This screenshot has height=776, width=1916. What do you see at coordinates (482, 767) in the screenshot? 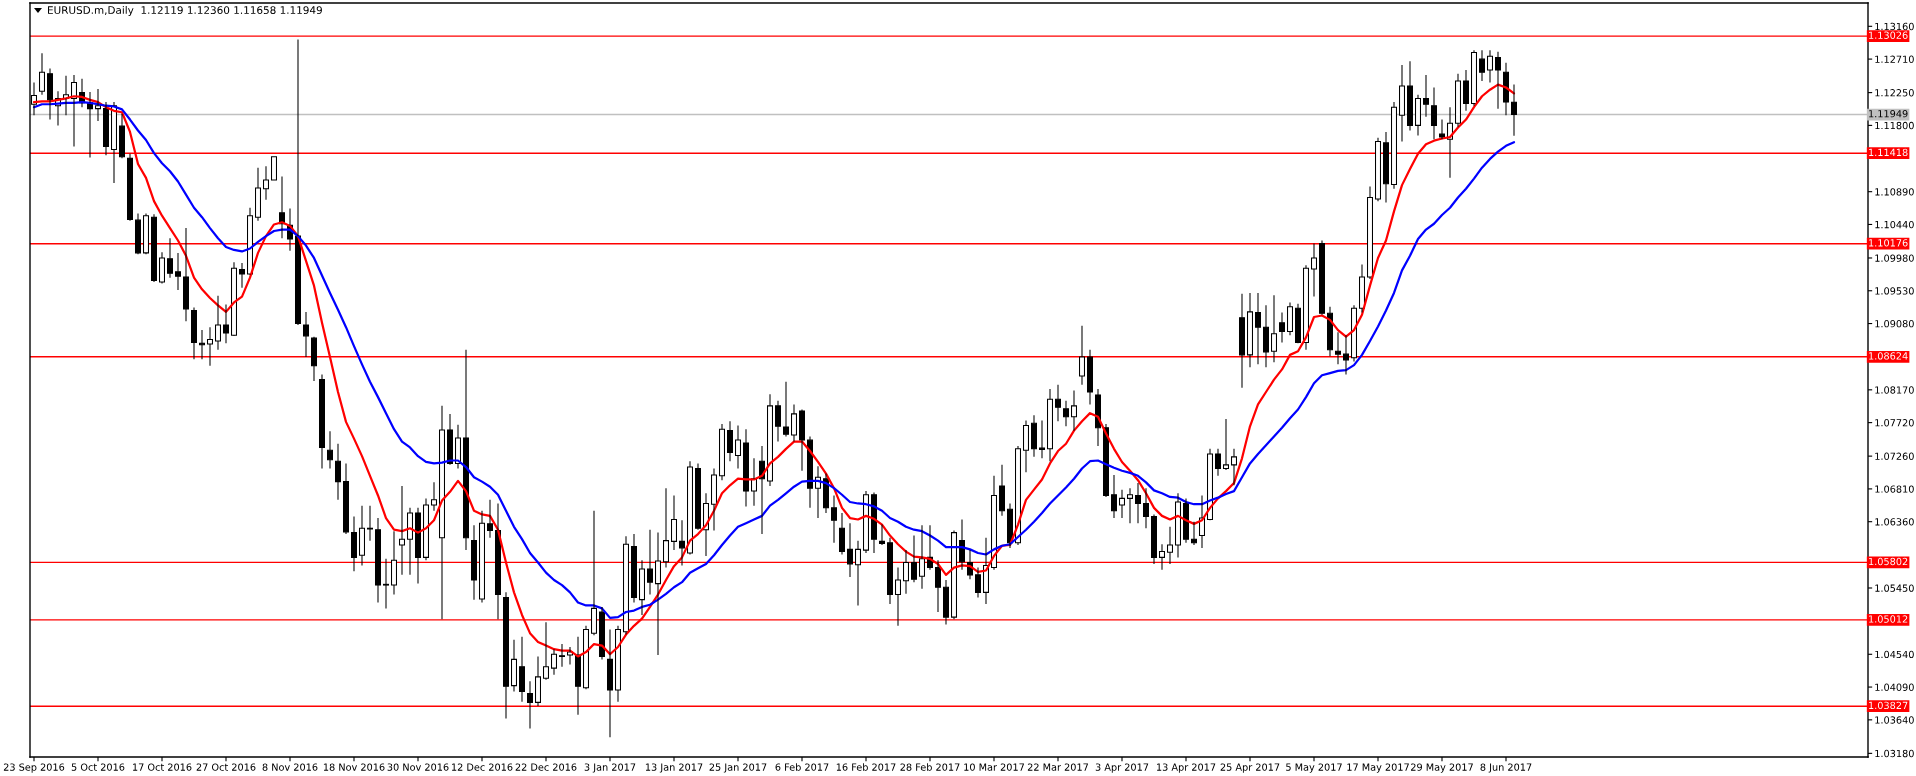
I see `x-tick-label: 12 Dec 2016` at bounding box center [482, 767].